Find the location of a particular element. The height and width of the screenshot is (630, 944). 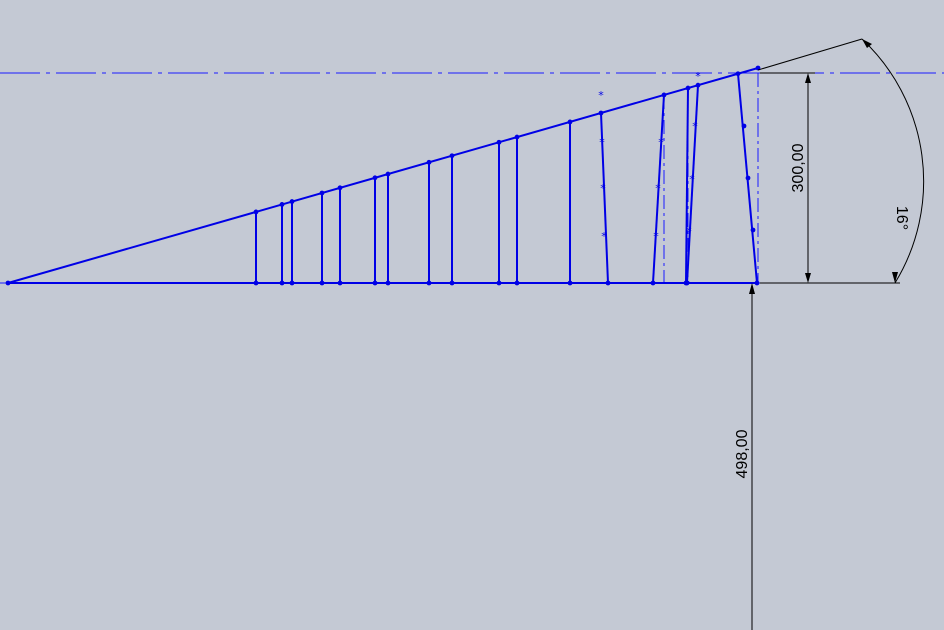

dimension-angle: 16° is located at coordinates (841, 161).